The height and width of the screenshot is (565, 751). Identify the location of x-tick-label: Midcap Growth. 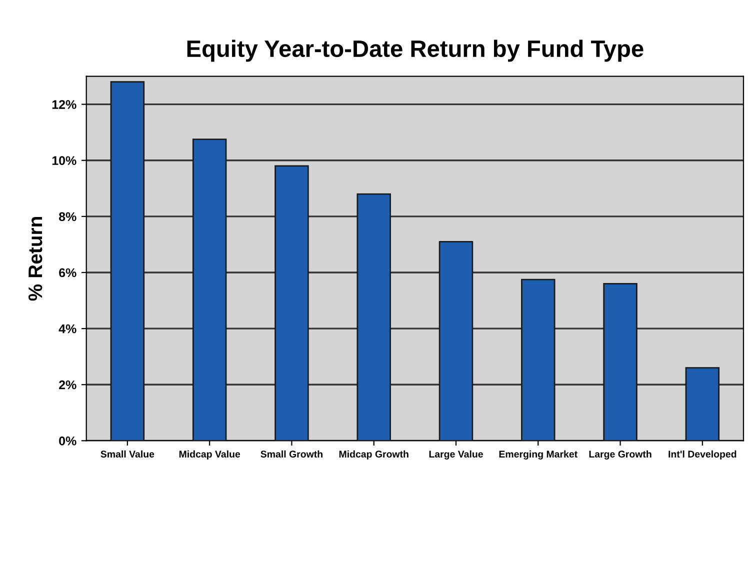
(373, 455).